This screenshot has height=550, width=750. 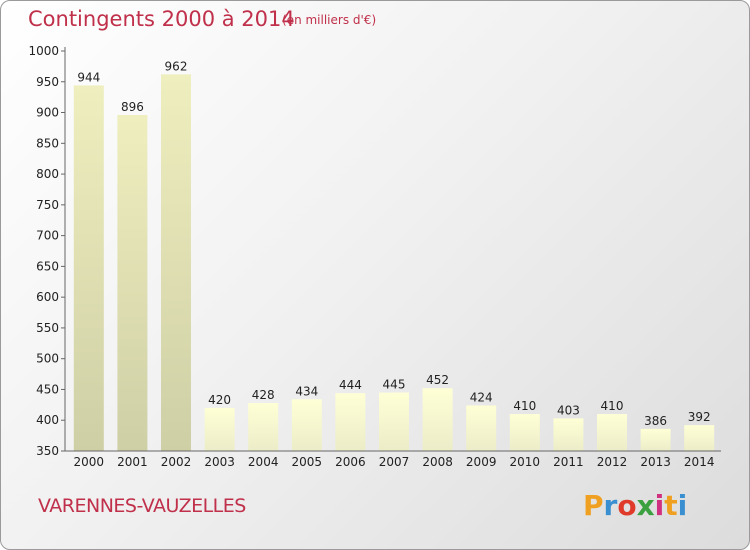 I want to click on x-tick-label: 2002, so click(x=176, y=462).